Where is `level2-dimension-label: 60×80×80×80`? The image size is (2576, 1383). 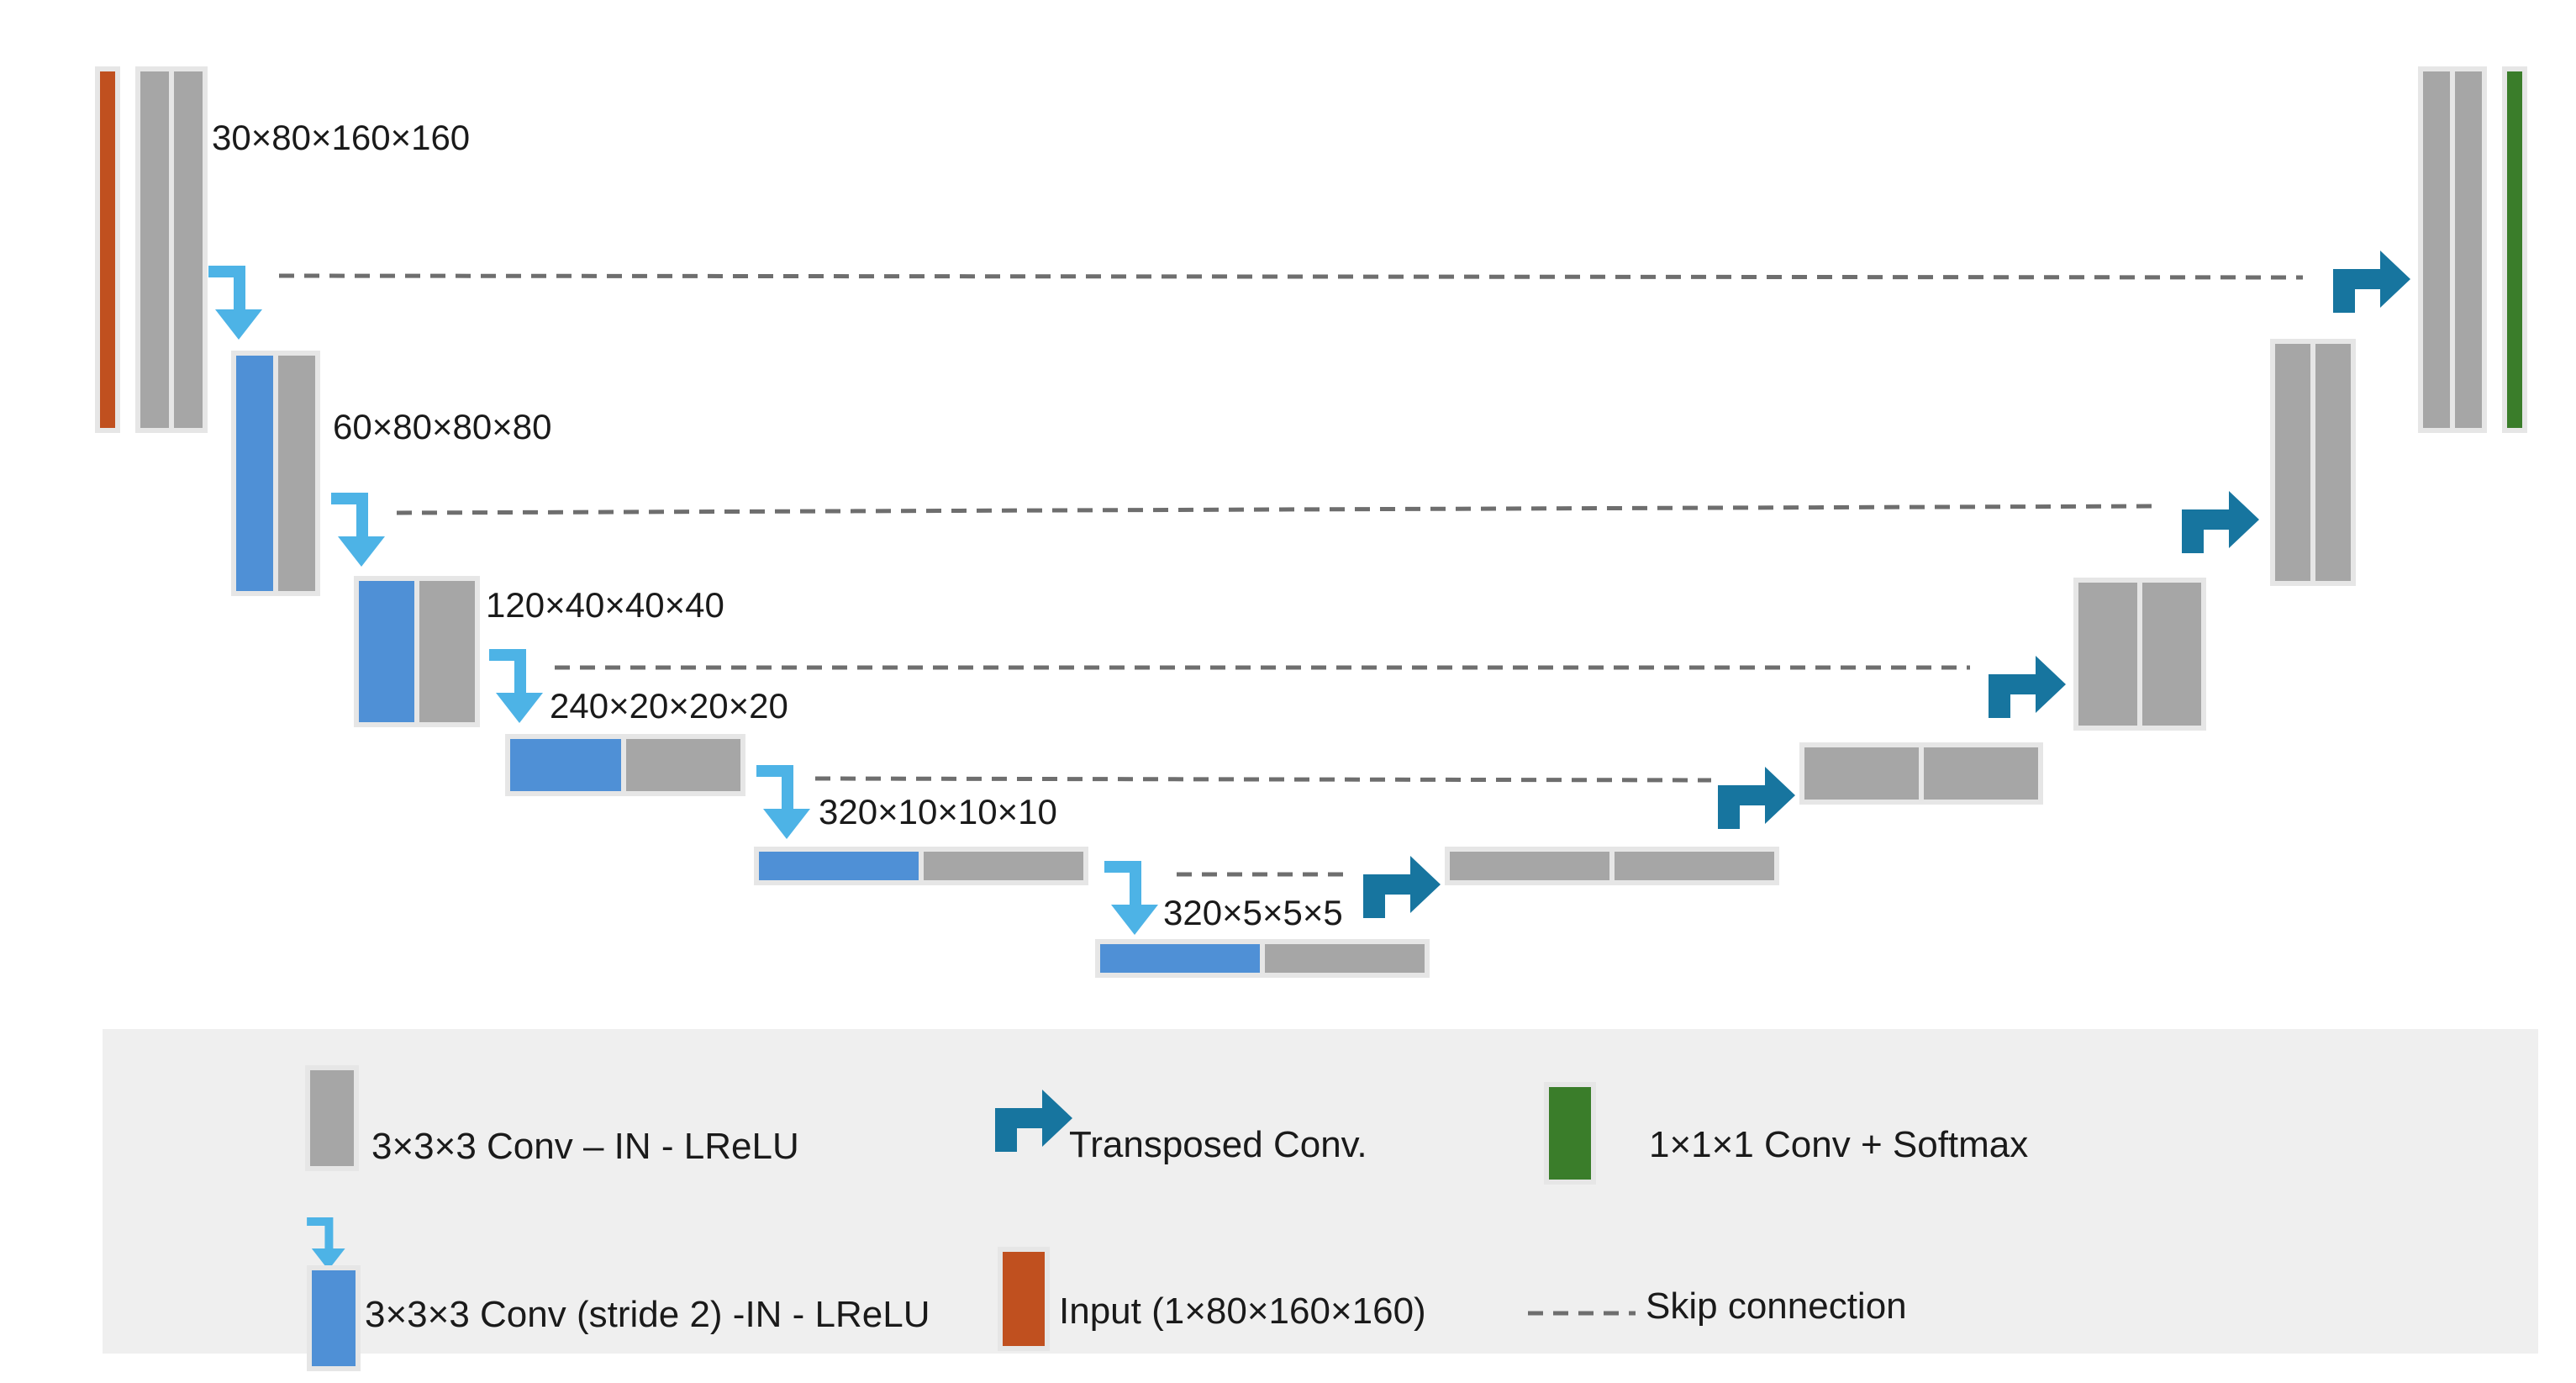 level2-dimension-label: 60×80×80×80 is located at coordinates (442, 426).